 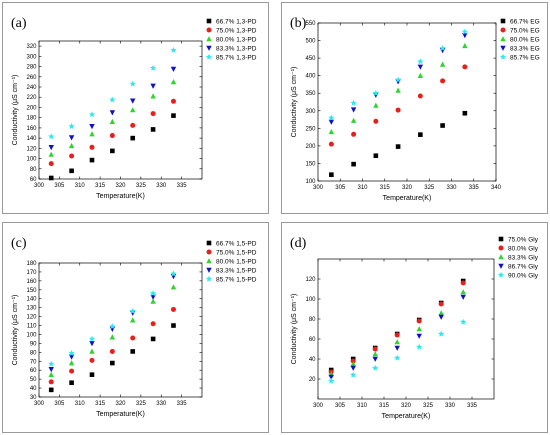 What do you see at coordinates (525, 39) in the screenshot?
I see `legend-entry: 80.0% EG` at bounding box center [525, 39].